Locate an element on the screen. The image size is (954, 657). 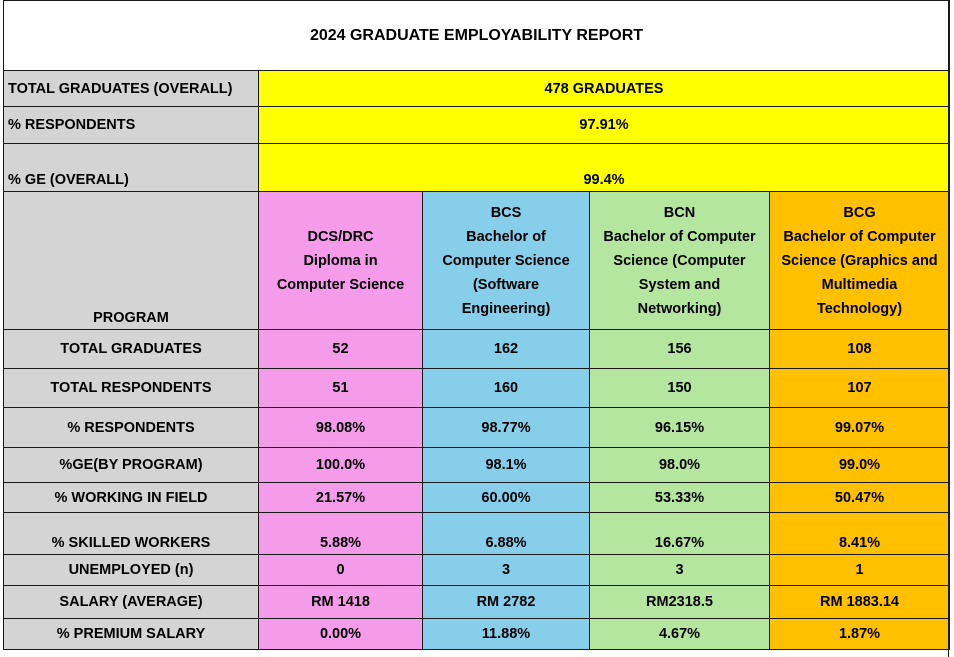
cell-dcs: 51 is located at coordinates (340, 388).